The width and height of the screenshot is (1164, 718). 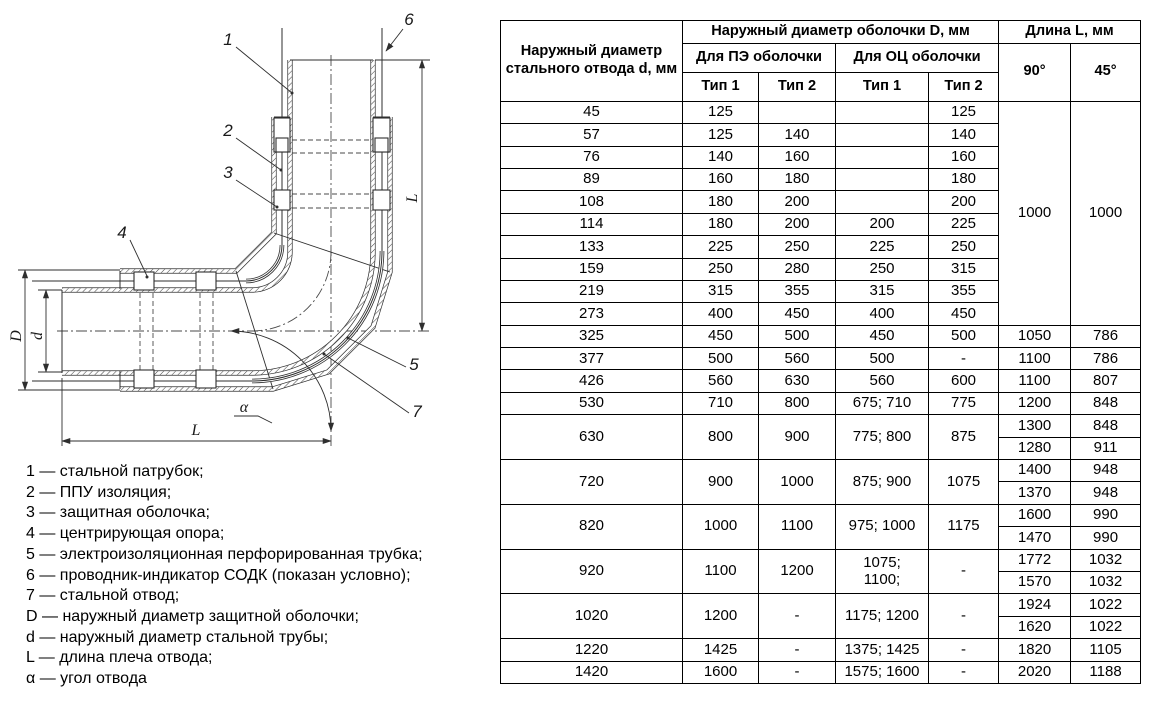 I want to click on cell: 1575; 1600, so click(x=882, y=672).